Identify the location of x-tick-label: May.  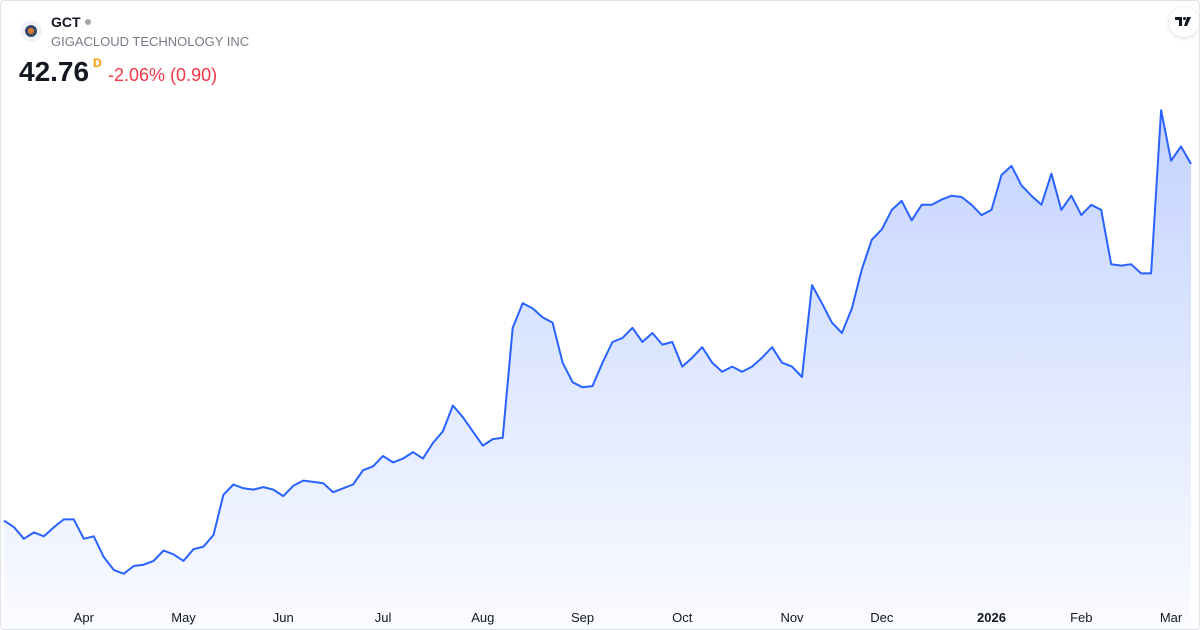
(183, 617).